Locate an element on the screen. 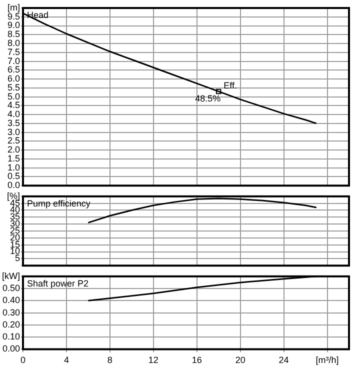 The height and width of the screenshot is (371, 364). x-tick-label: 0 is located at coordinates (23, 360).